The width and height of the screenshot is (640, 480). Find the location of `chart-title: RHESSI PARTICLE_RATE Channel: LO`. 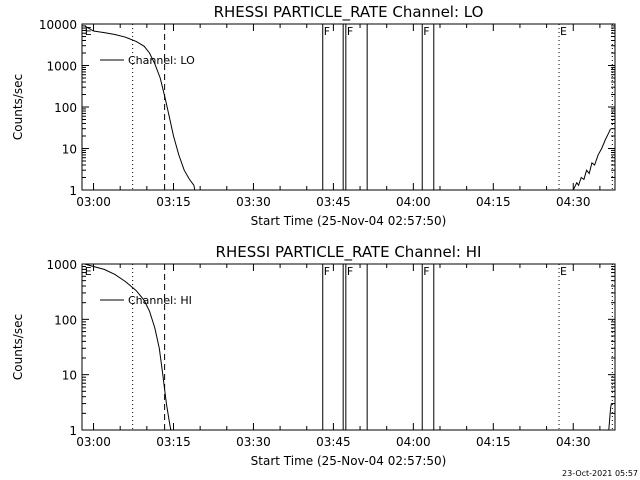

chart-title: RHESSI PARTICLE_RATE Channel: LO is located at coordinates (349, 12).